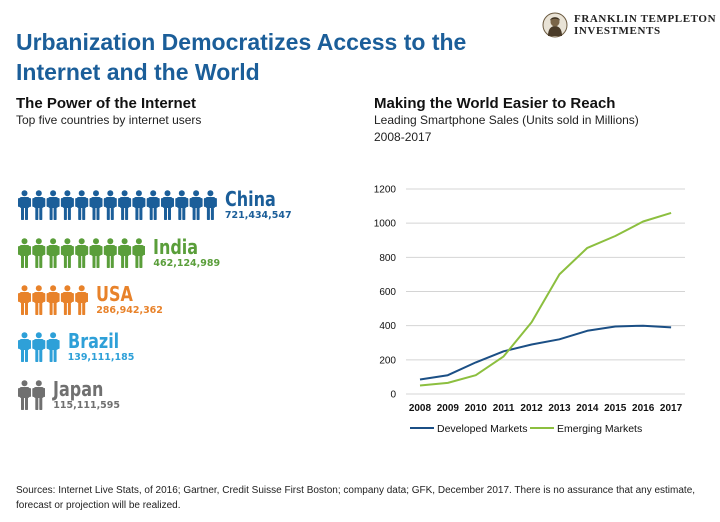  What do you see at coordinates (93, 341) in the screenshot?
I see `country-name: Brazil` at bounding box center [93, 341].